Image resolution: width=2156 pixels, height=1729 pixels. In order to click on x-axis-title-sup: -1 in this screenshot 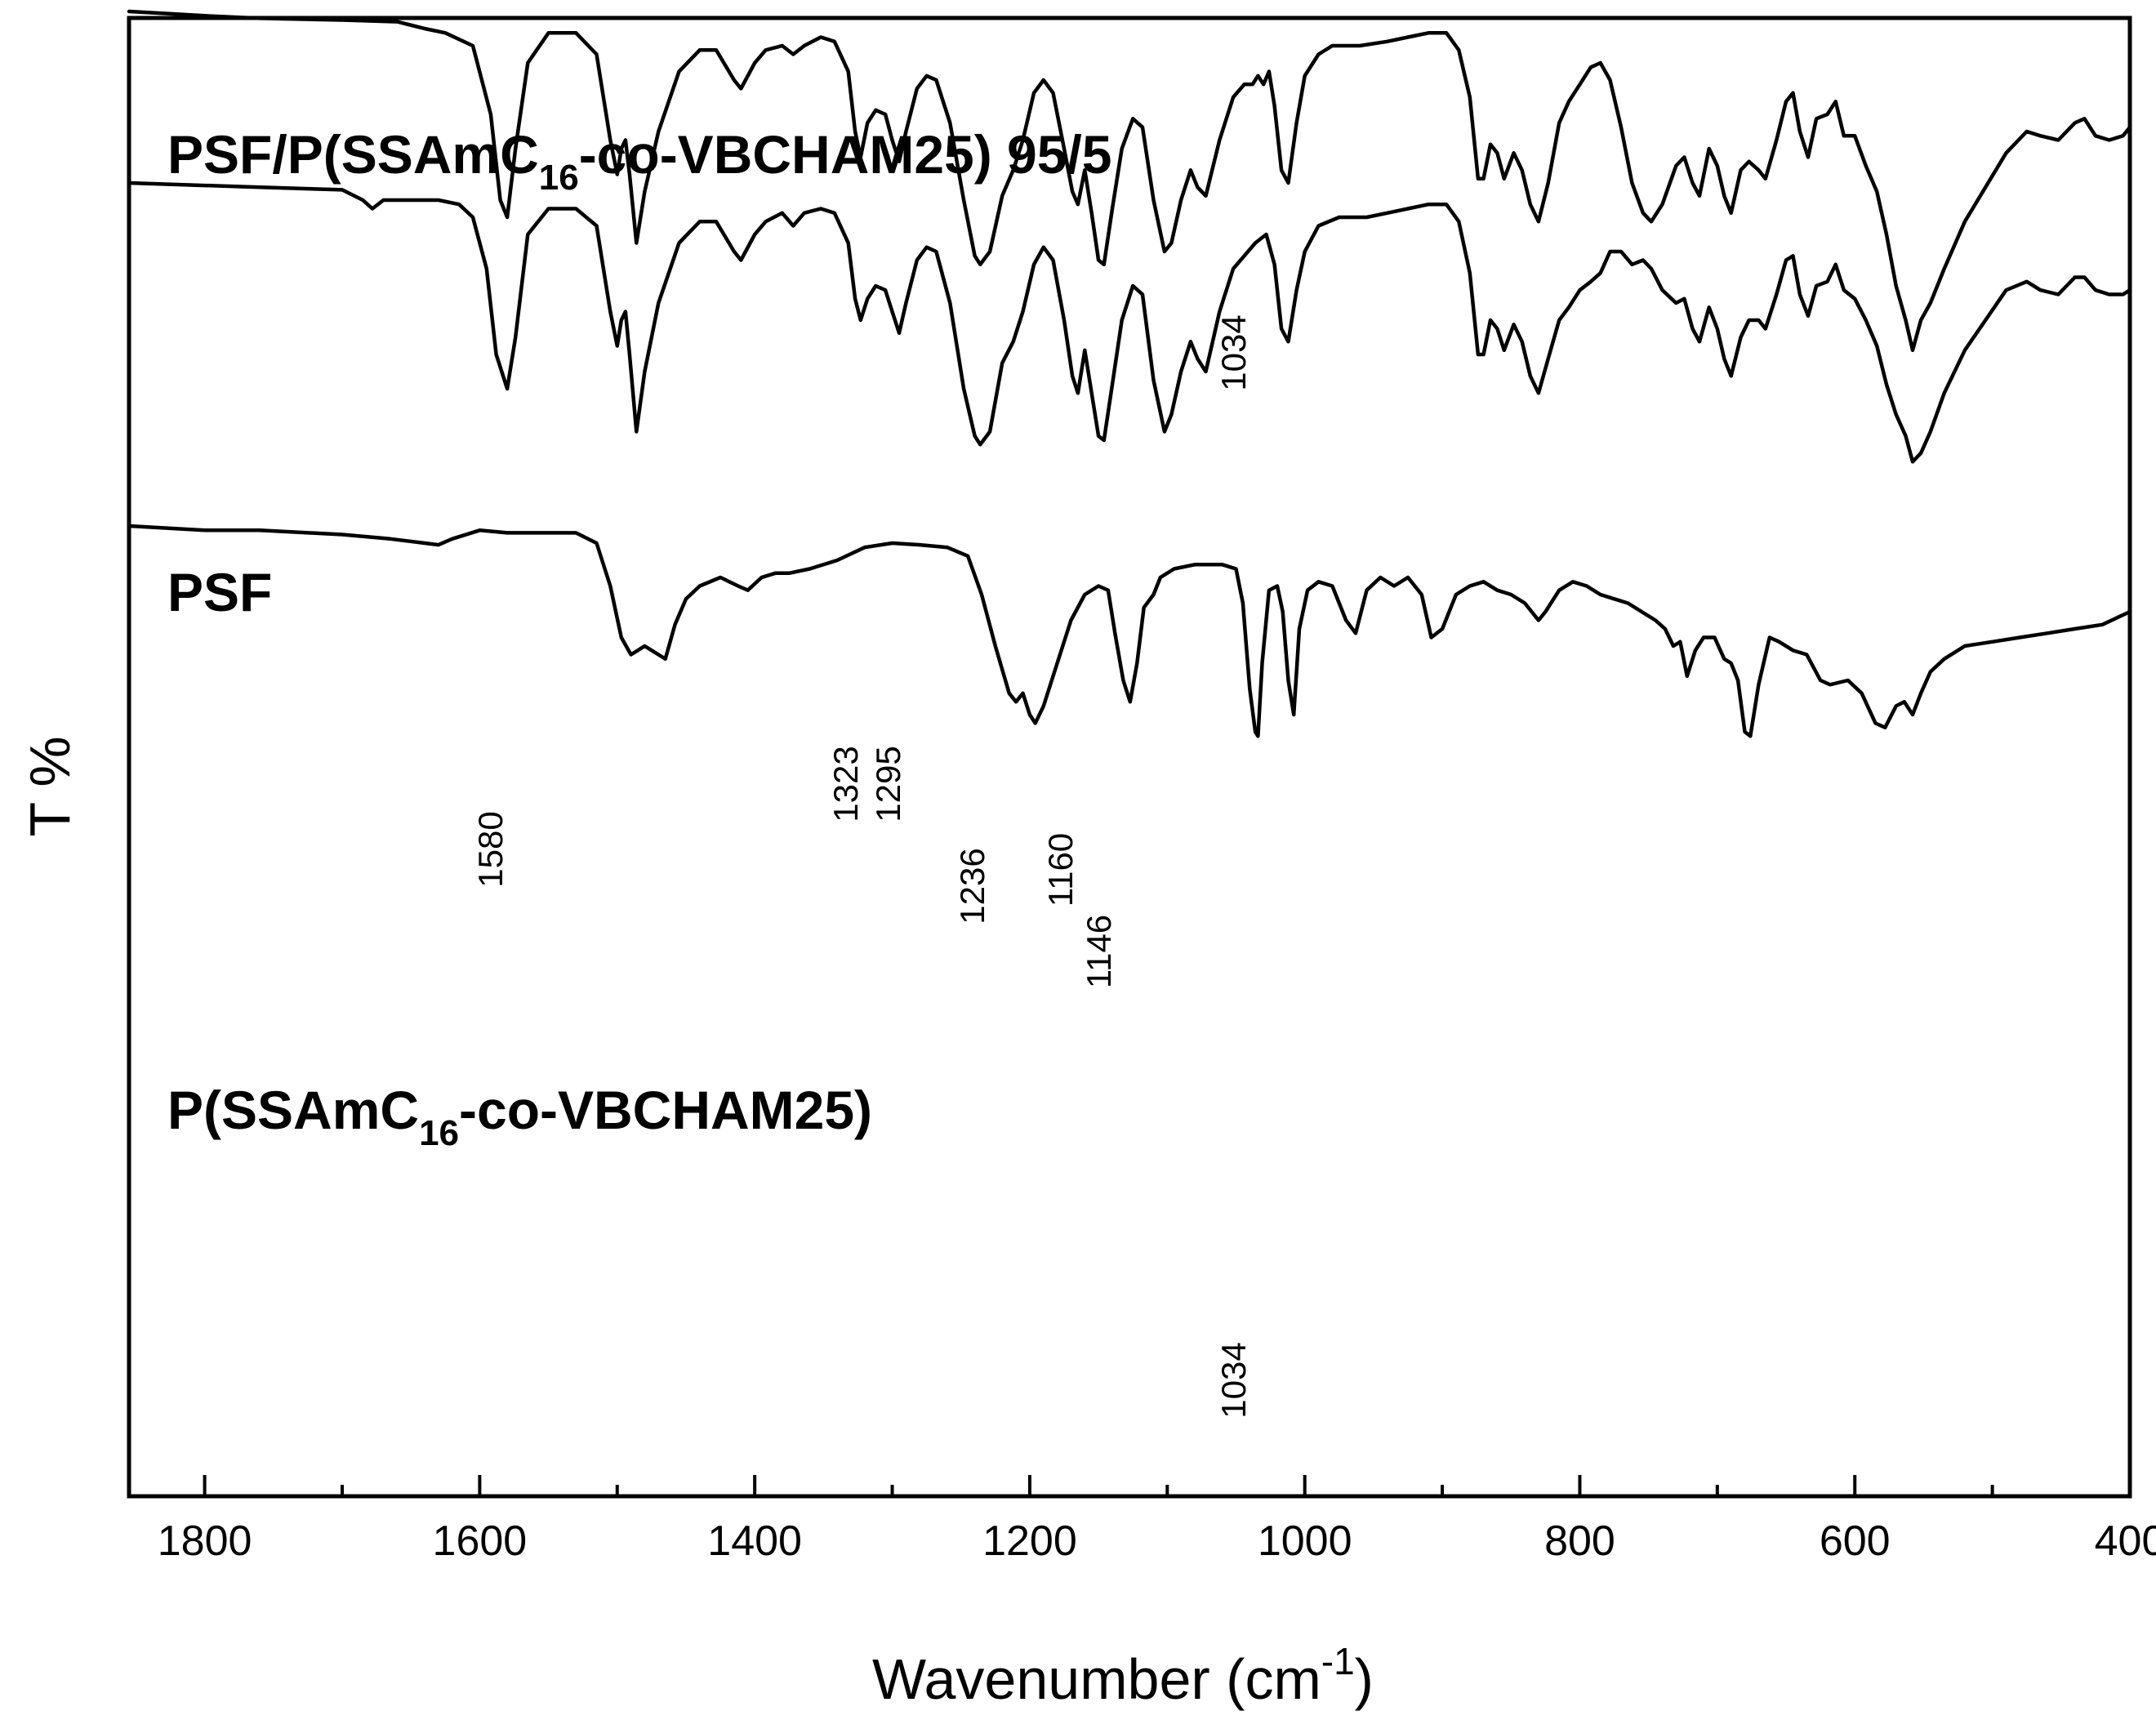, I will do `click(1338, 1661)`.